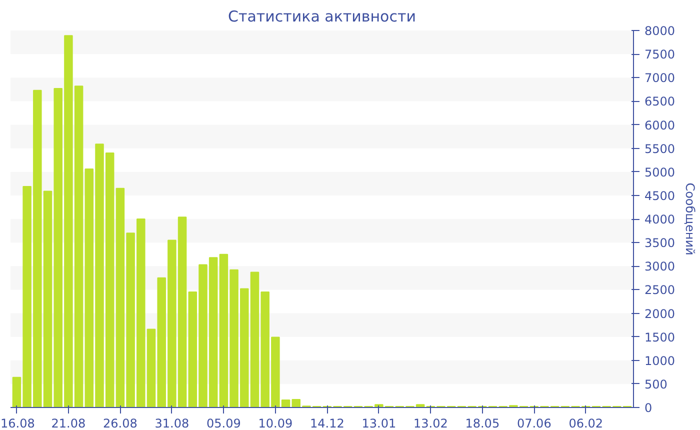 The height and width of the screenshot is (430, 700). What do you see at coordinates (660, 243) in the screenshot?
I see `y-tick-label: 3500` at bounding box center [660, 243].